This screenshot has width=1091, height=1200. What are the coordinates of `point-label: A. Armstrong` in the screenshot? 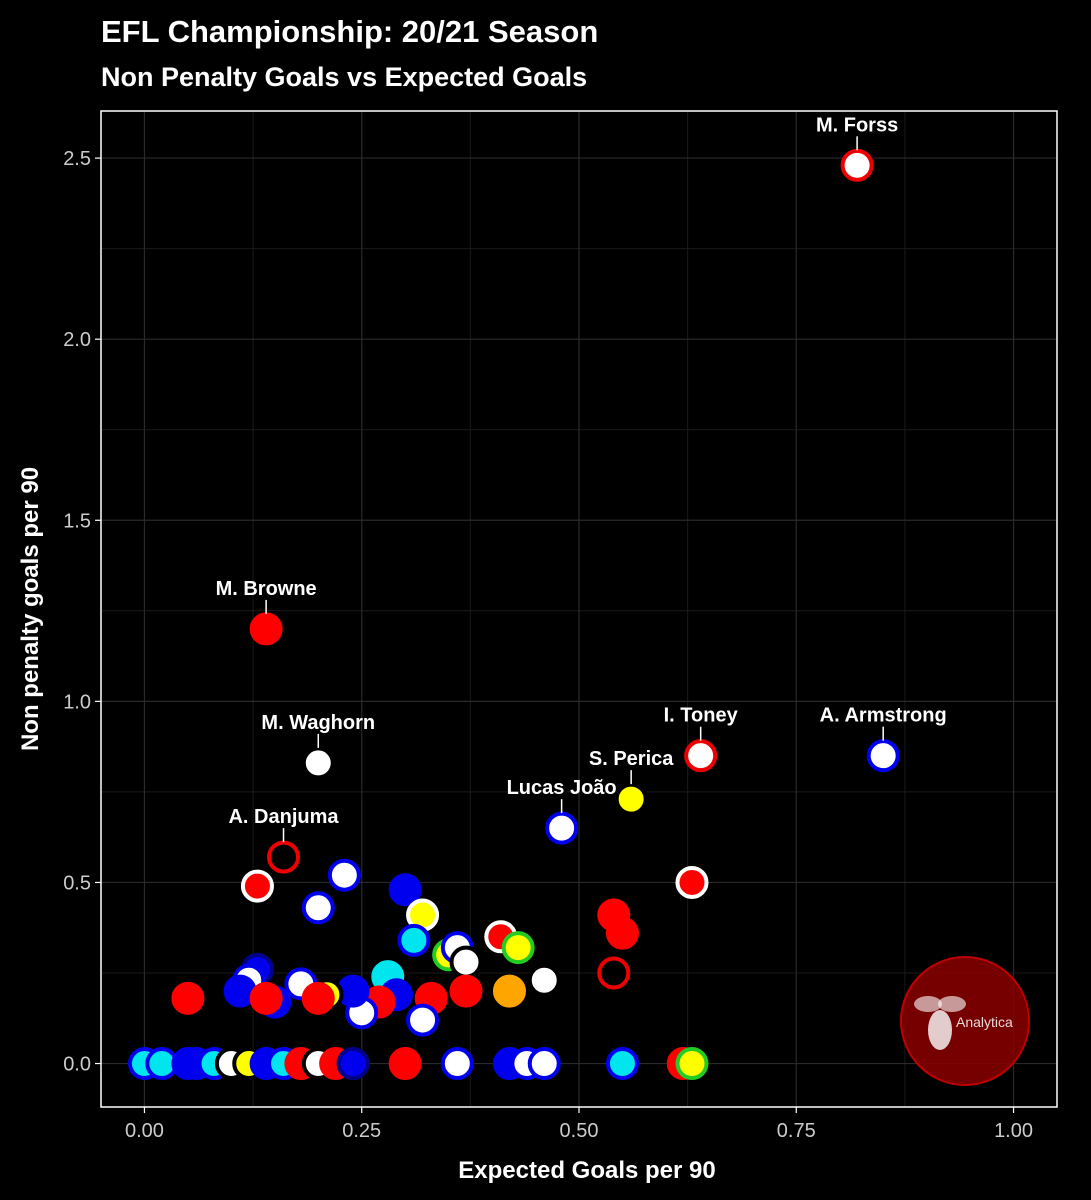 It's located at (883, 716).